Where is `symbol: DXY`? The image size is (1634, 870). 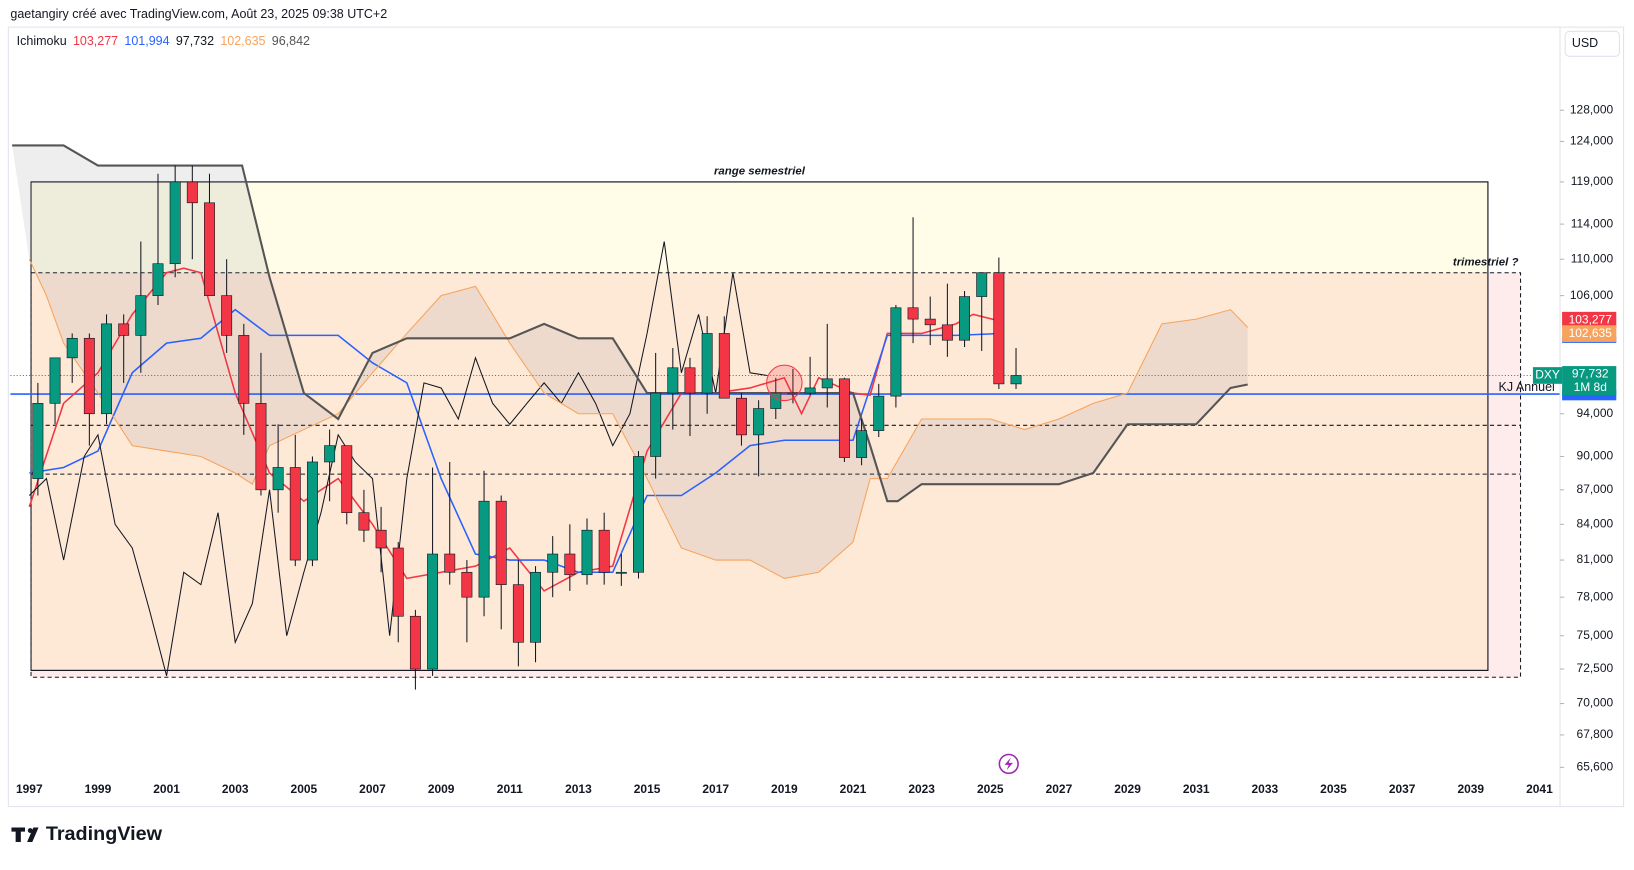 symbol: DXY is located at coordinates (1547, 375).